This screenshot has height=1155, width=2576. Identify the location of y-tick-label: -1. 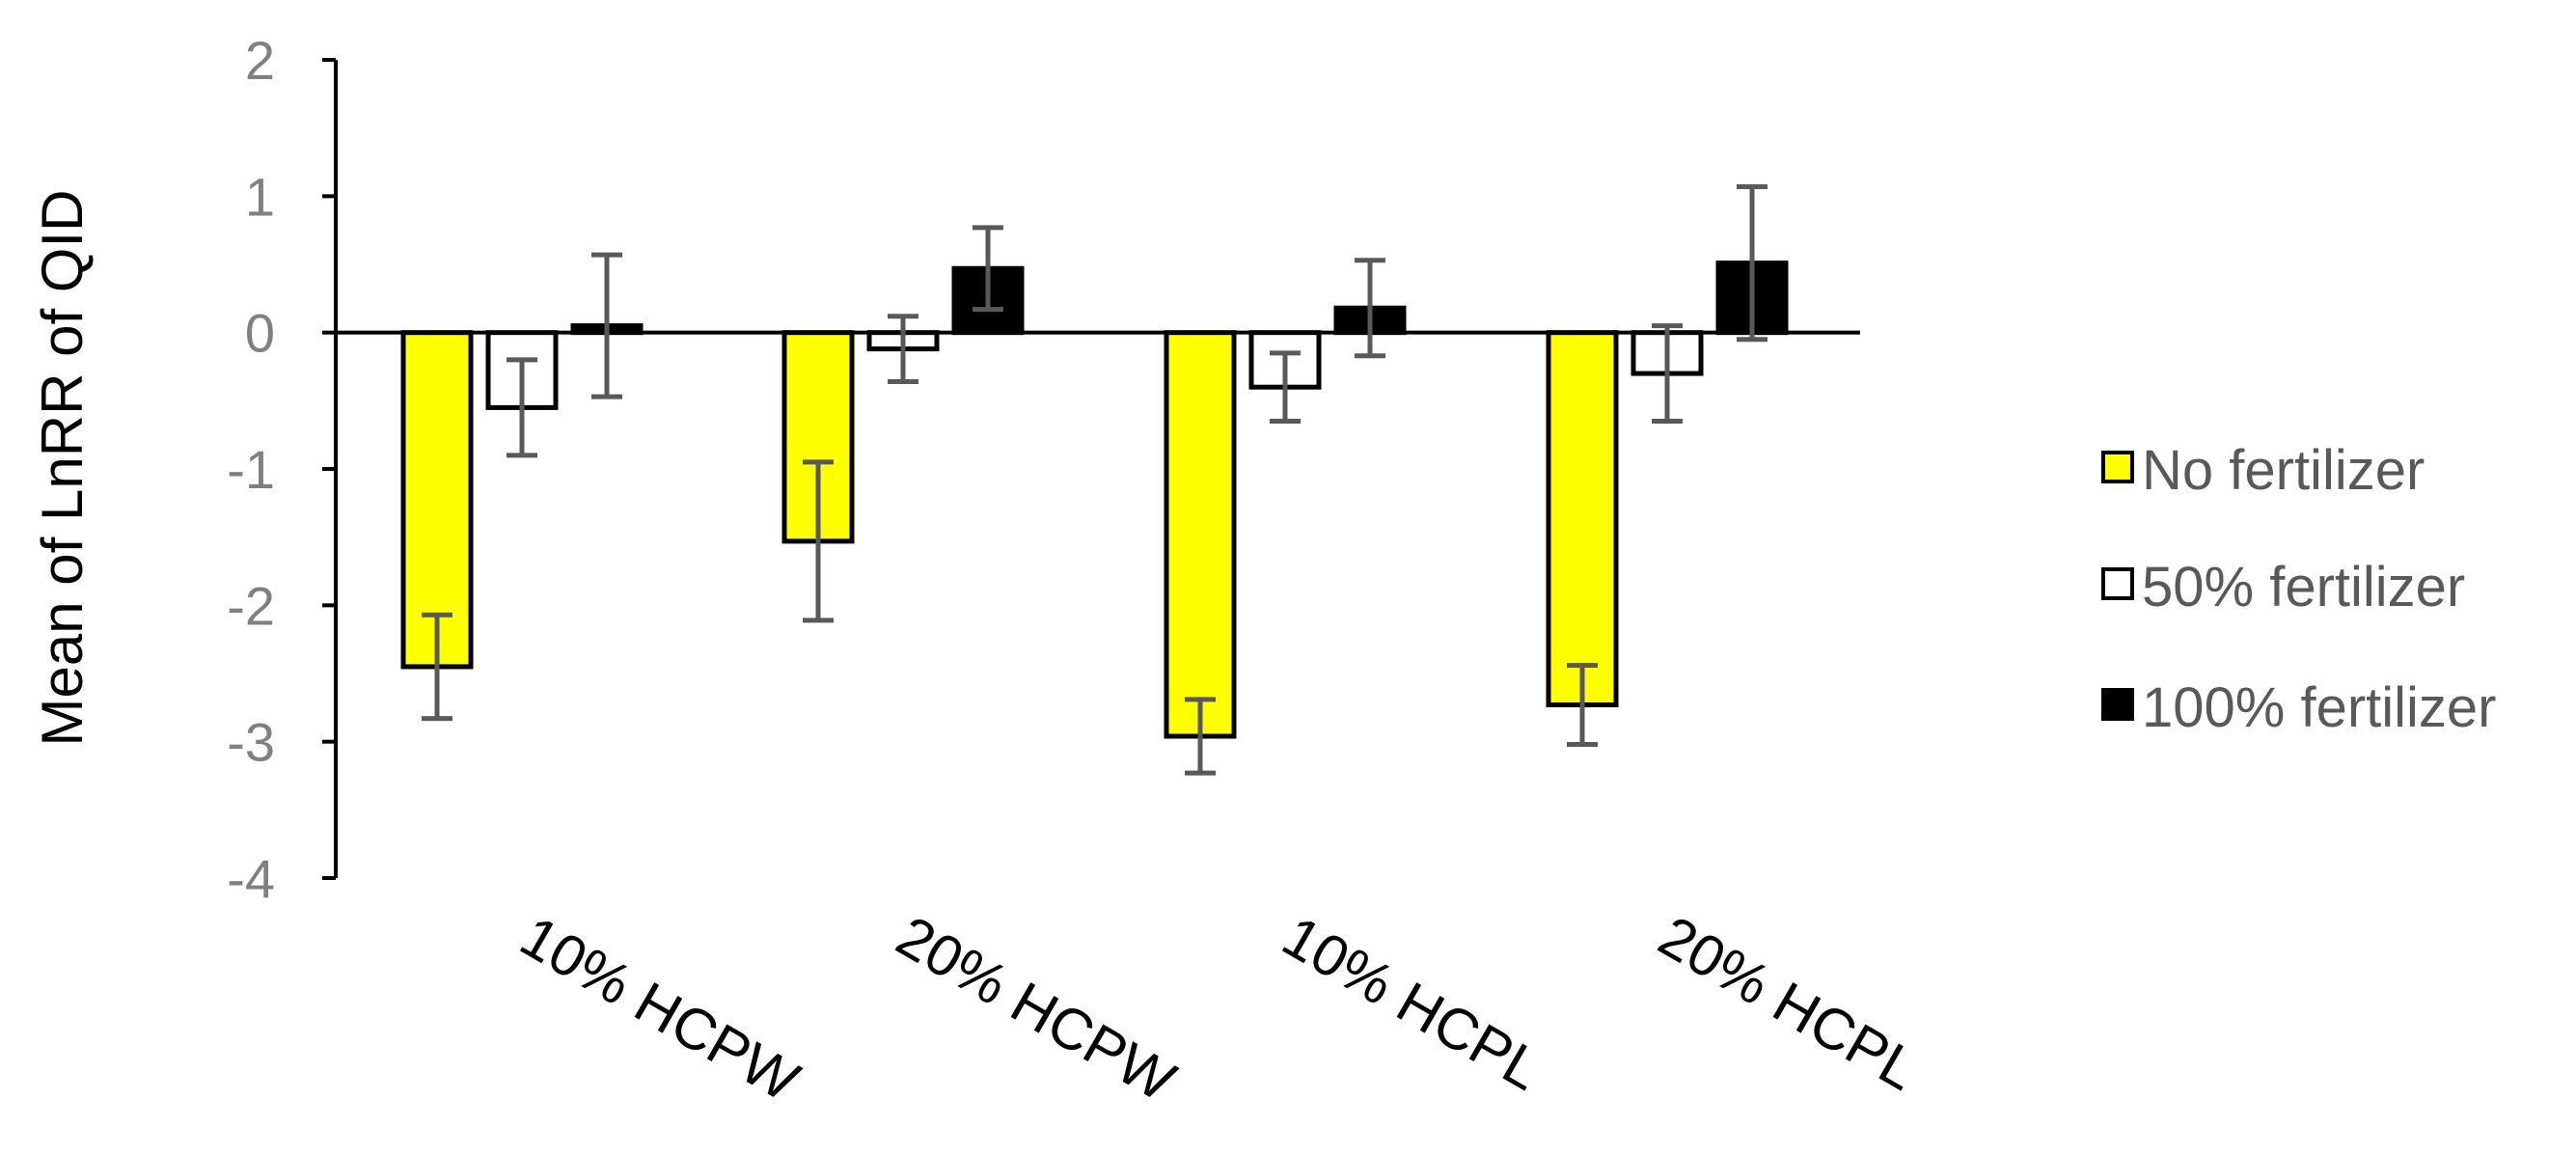
(251, 469).